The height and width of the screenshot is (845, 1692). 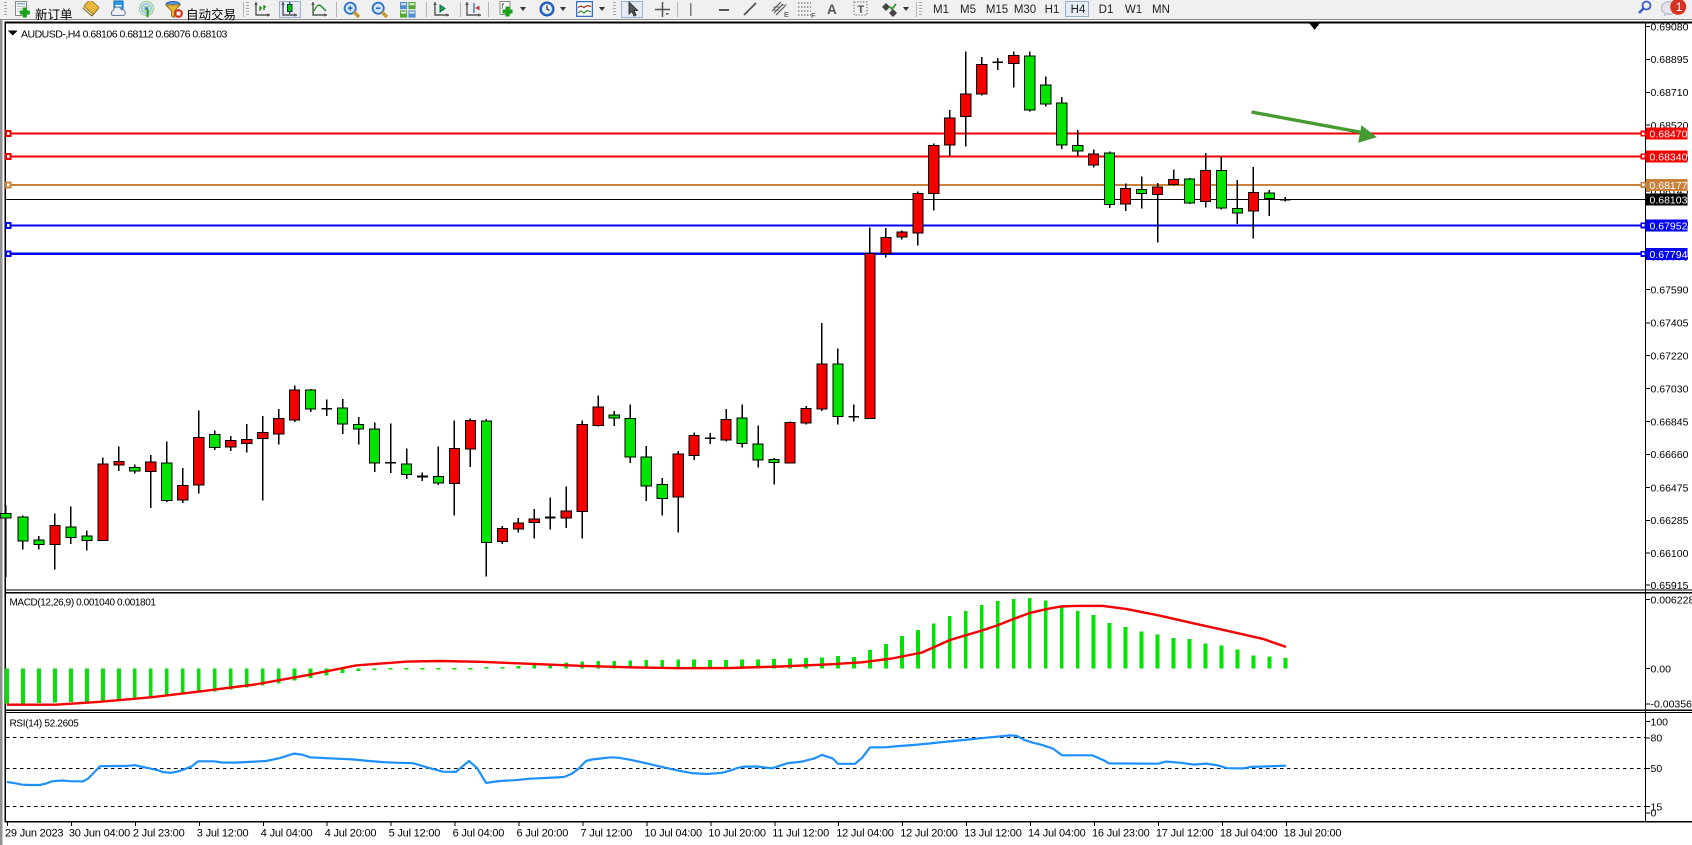 What do you see at coordinates (1669, 255) in the screenshot?
I see `svg-text: 0.67794` at bounding box center [1669, 255].